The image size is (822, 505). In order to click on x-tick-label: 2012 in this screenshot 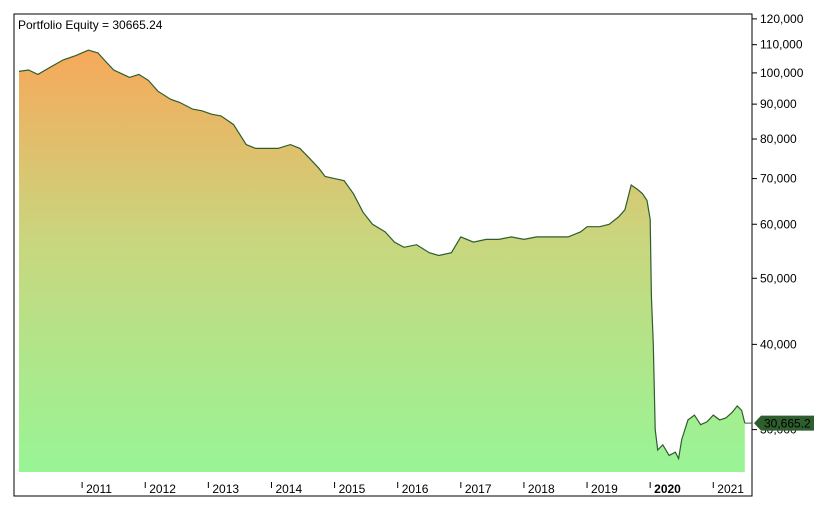, I will do `click(162, 489)`.